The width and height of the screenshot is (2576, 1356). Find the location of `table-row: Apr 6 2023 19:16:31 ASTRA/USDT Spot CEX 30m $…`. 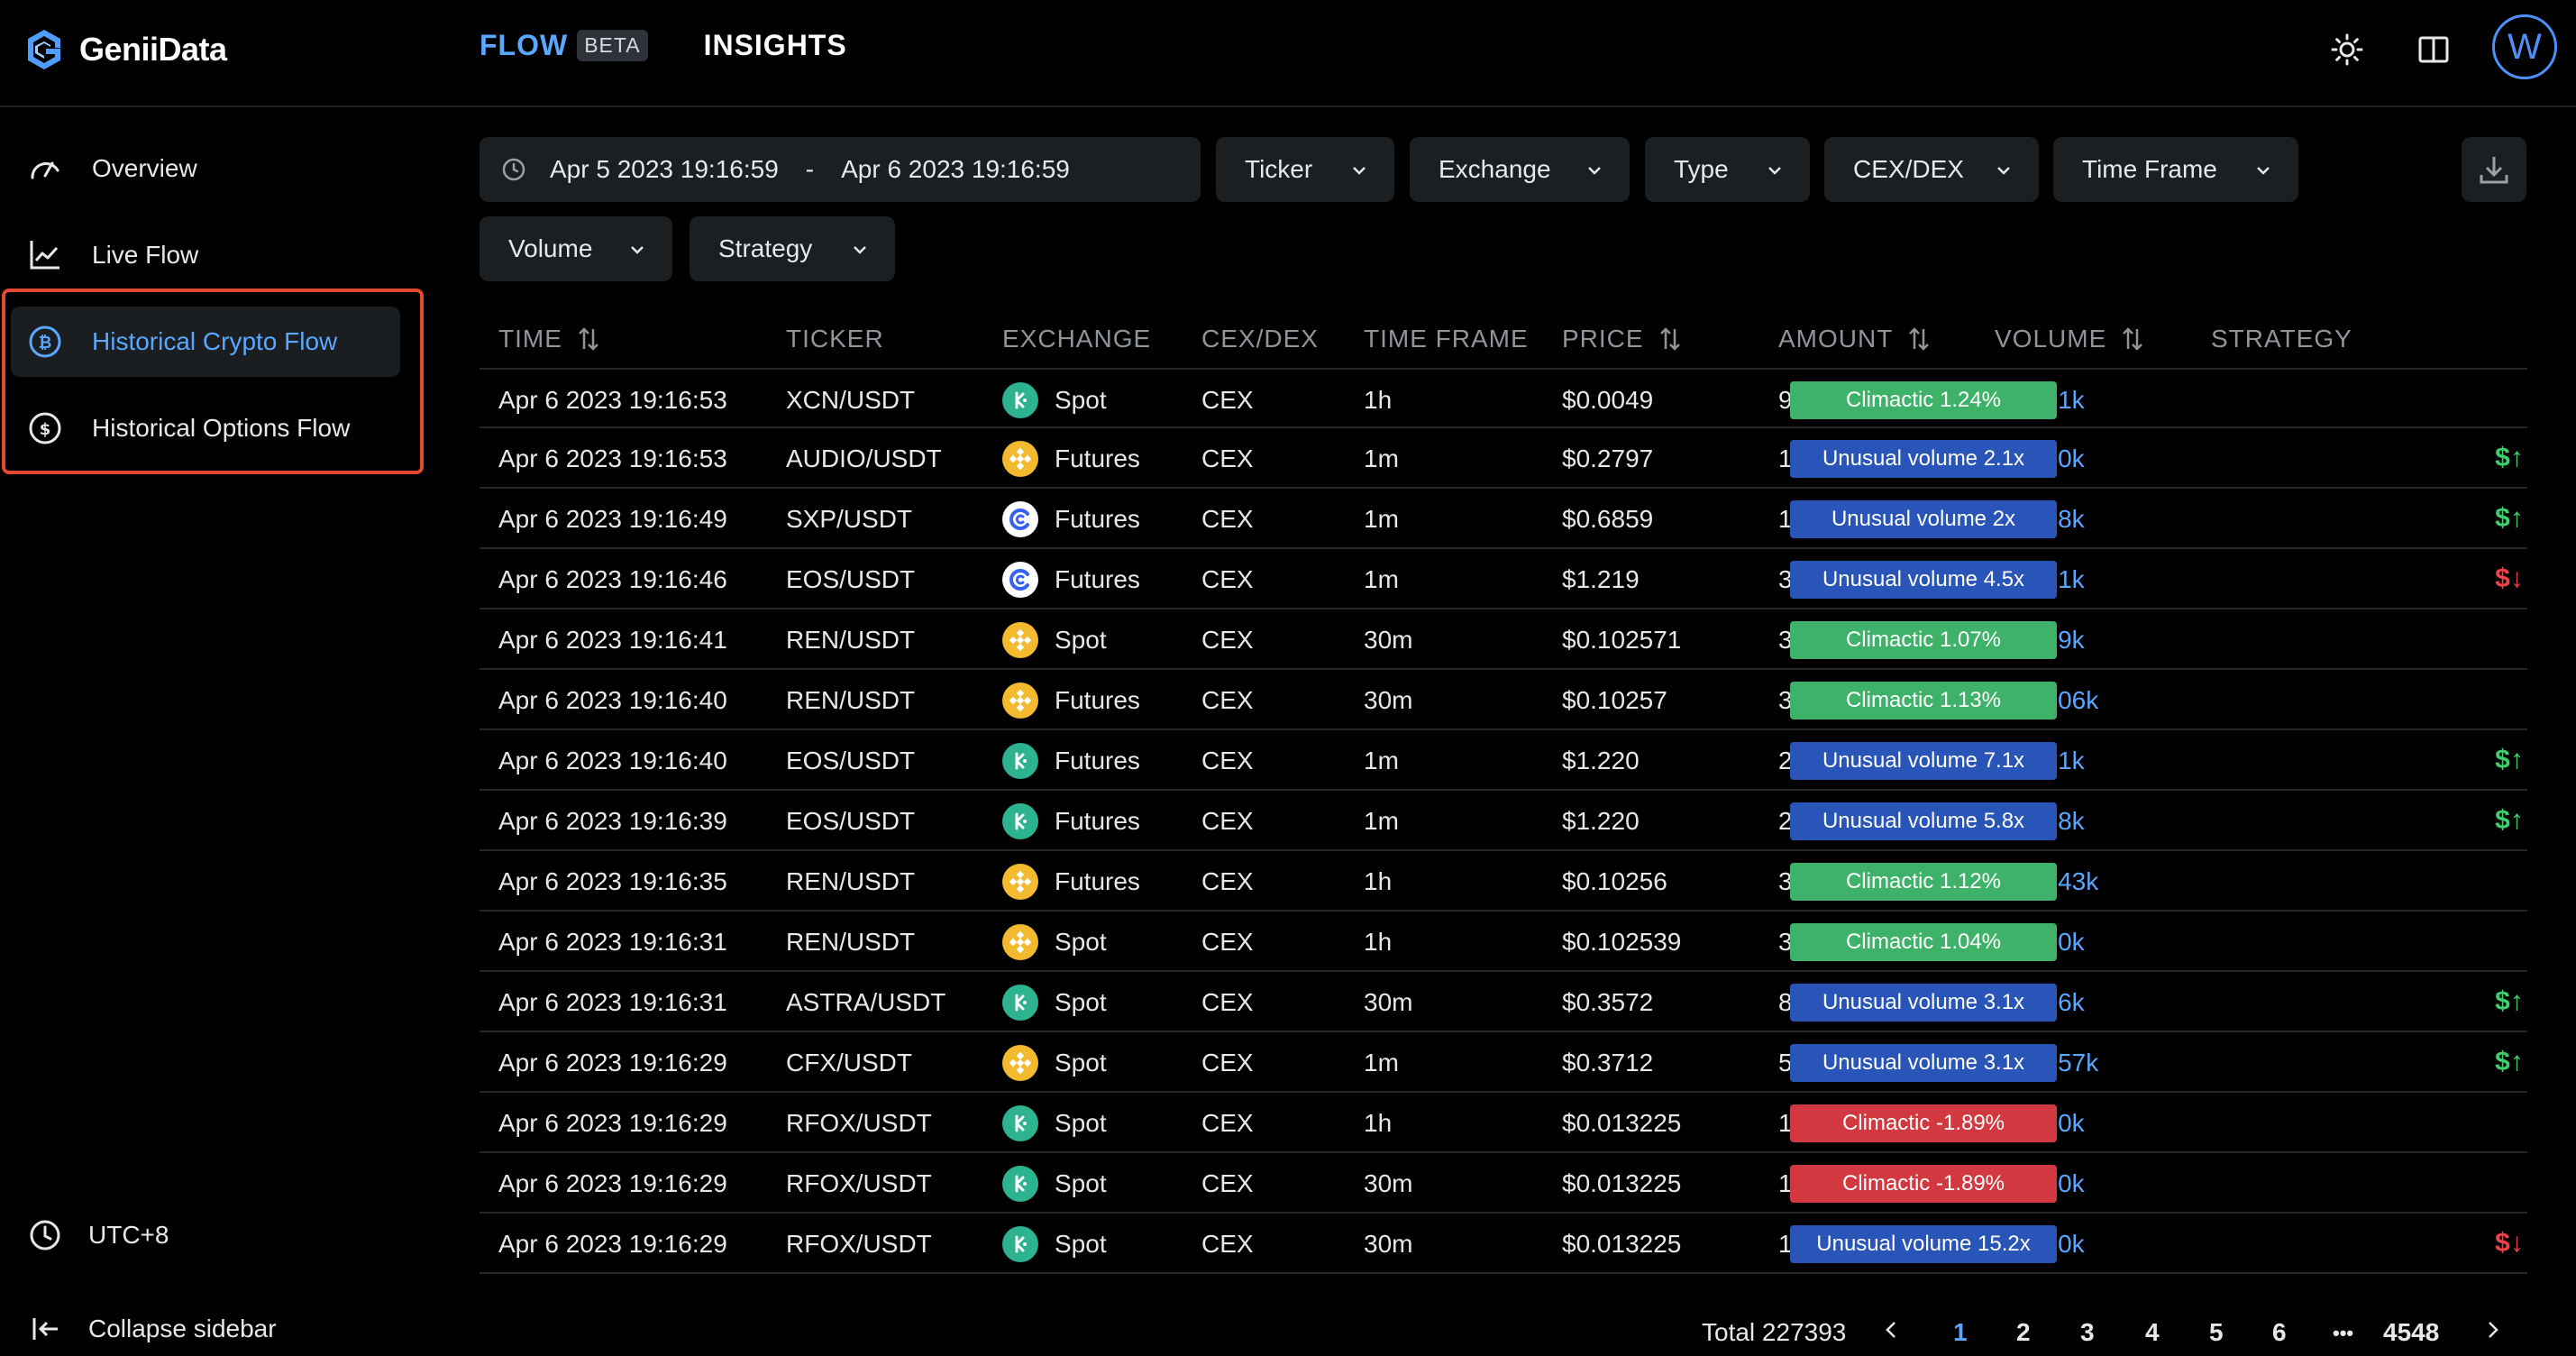

table-row: Apr 6 2023 19:16:31 ASTRA/USDT Spot CEX 30m $… is located at coordinates (1503, 1002).